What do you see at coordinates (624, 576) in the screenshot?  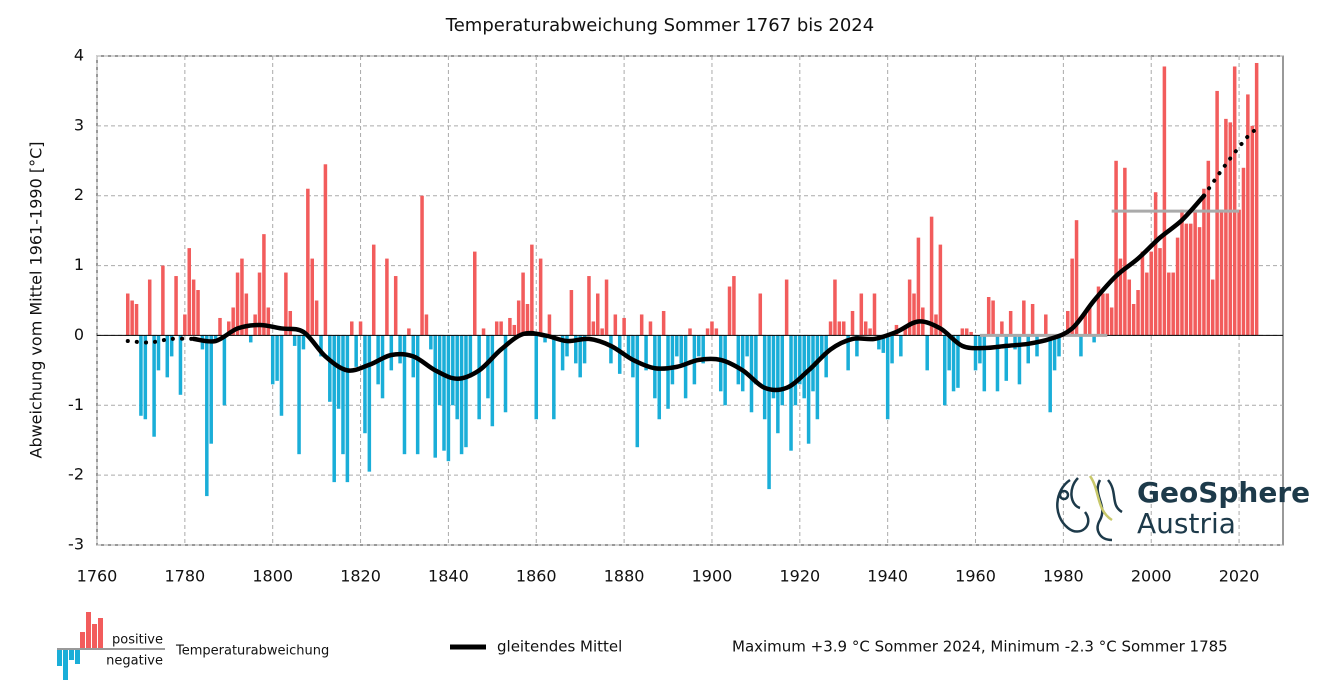 I see `x-tick-label: 1880` at bounding box center [624, 576].